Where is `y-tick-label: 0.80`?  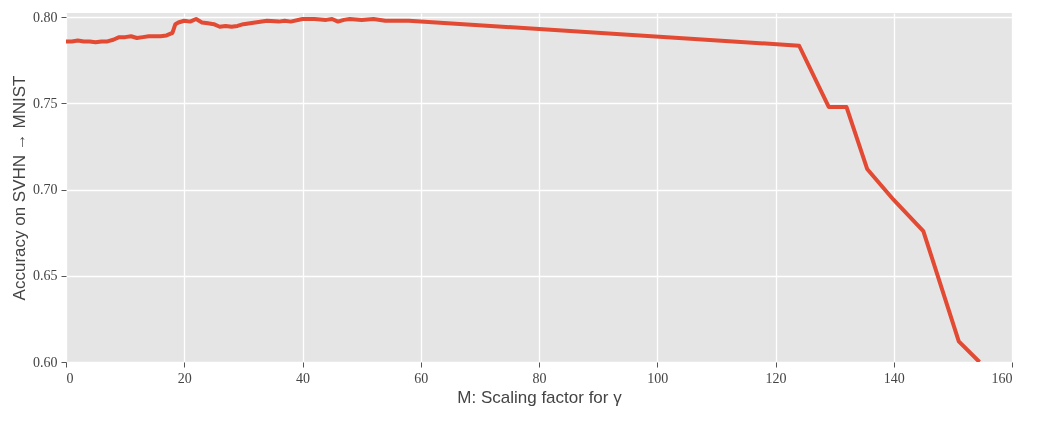 y-tick-label: 0.80 is located at coordinates (45, 17).